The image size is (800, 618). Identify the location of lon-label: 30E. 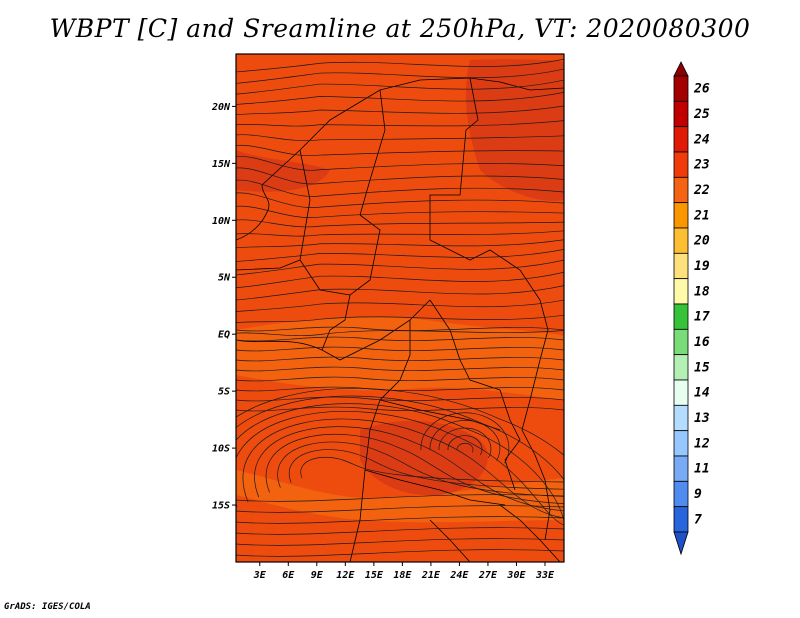
(516, 575).